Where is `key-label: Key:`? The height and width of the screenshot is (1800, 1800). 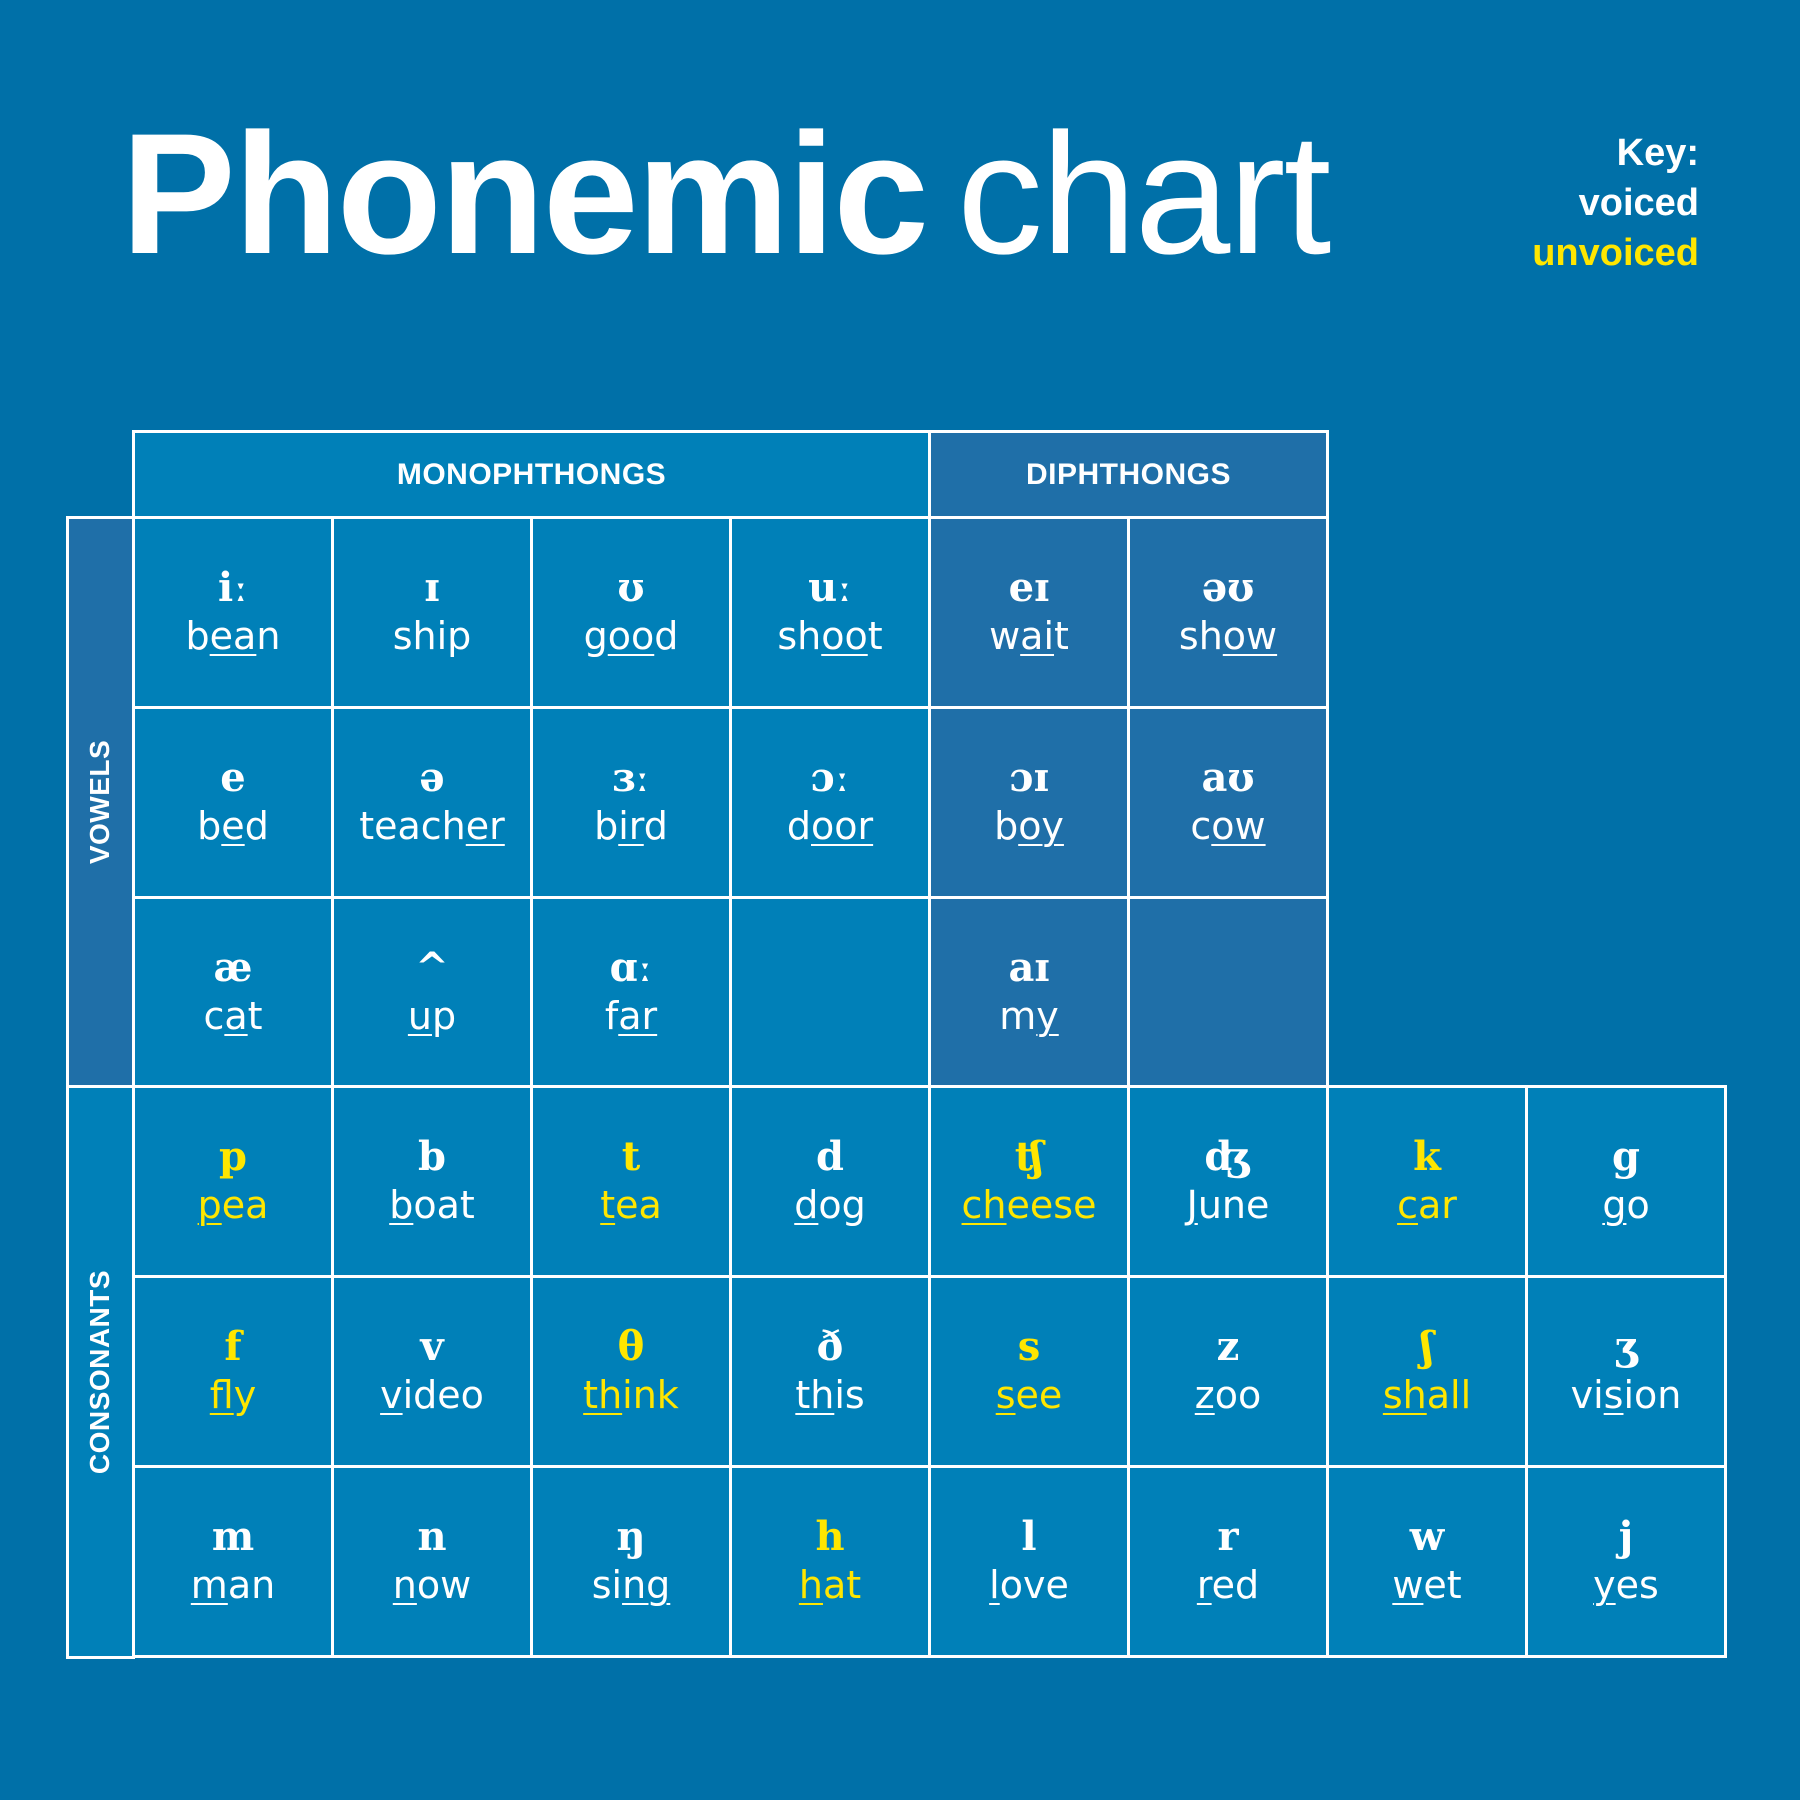 key-label: Key: is located at coordinates (1657, 153).